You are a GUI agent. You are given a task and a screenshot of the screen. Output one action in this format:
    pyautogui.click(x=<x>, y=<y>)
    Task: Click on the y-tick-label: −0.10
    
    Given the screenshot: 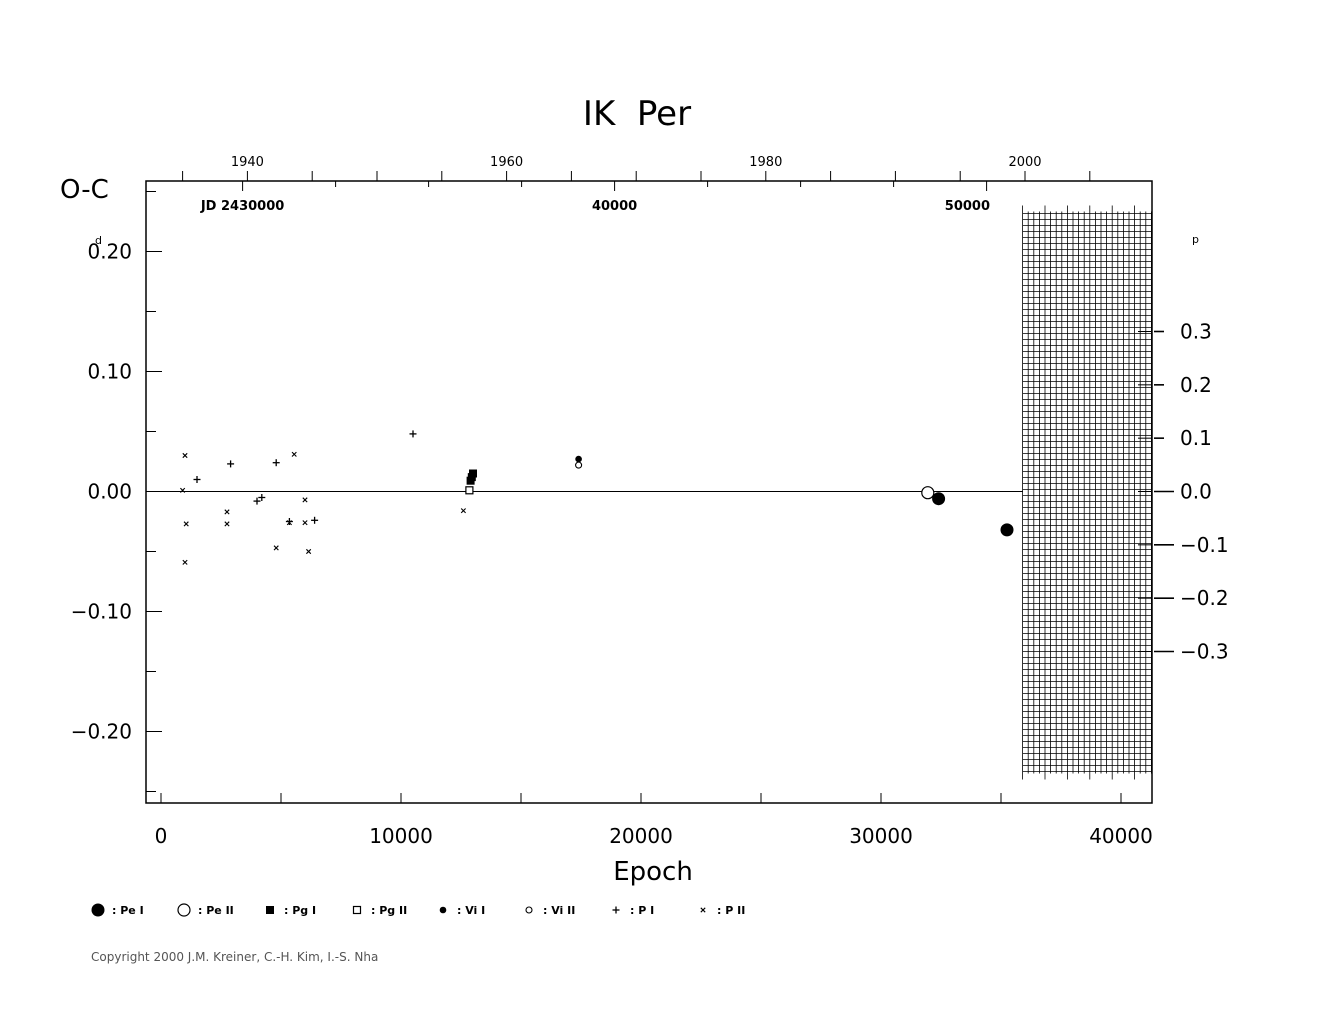 What is the action you would take?
    pyautogui.click(x=101, y=612)
    